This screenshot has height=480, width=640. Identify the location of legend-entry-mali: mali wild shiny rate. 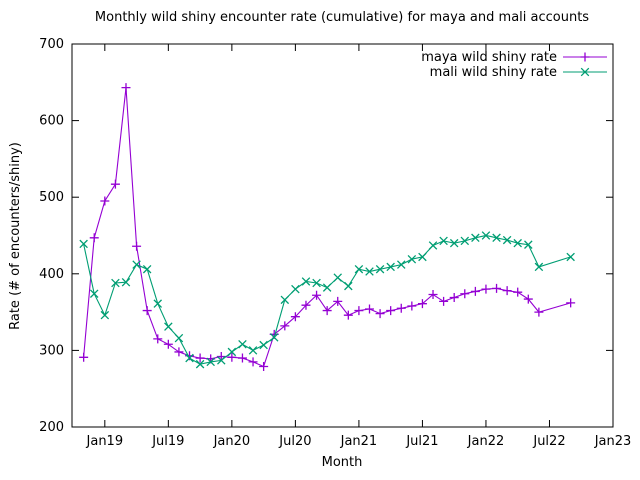
(518, 72).